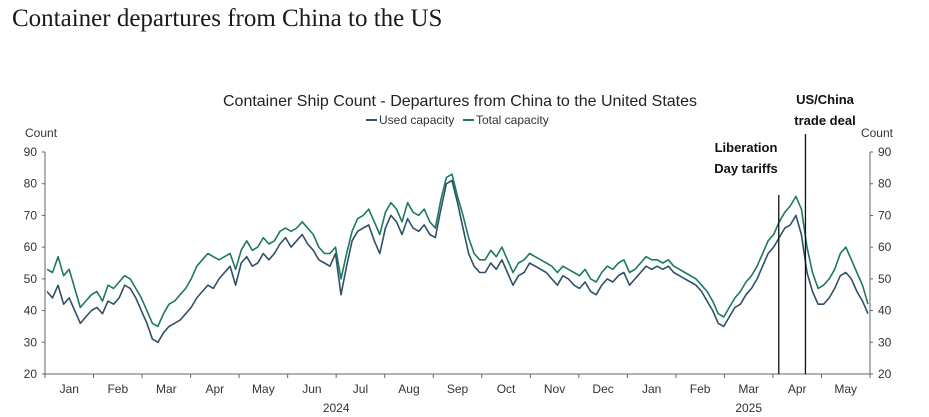 The image size is (929, 417). What do you see at coordinates (31, 279) in the screenshot?
I see `y-tick-label-left: 50` at bounding box center [31, 279].